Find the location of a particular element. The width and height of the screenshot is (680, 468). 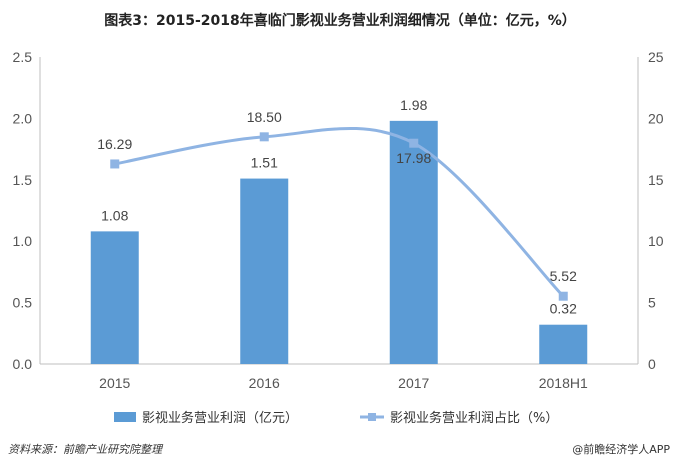

y-left-tick-label: 1.5 is located at coordinates (23, 180).